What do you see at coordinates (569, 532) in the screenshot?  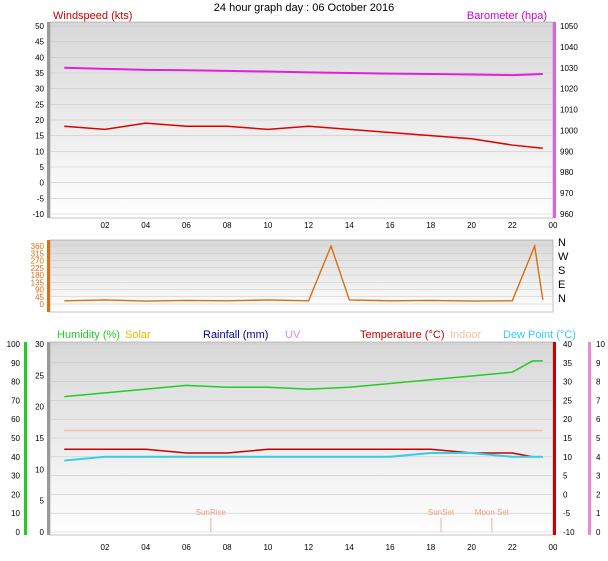 I see `temp-tick-label: -10` at bounding box center [569, 532].